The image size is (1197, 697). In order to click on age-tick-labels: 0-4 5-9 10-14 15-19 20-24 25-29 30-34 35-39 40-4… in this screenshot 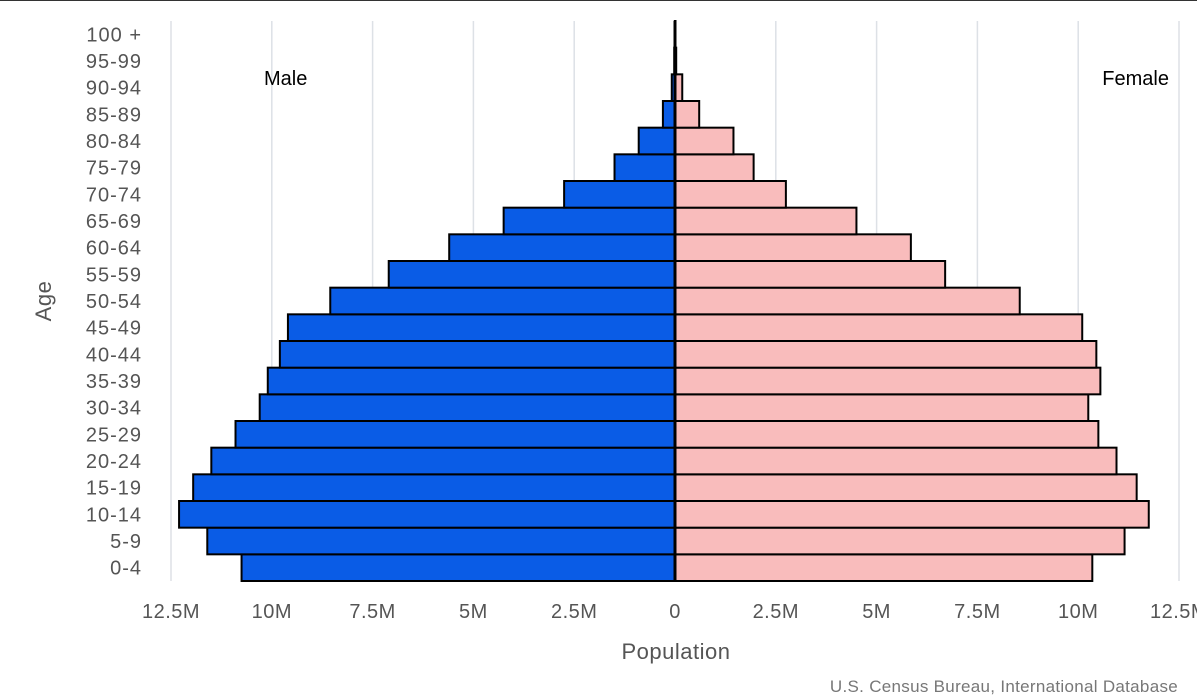, I will do `click(114, 302)`.